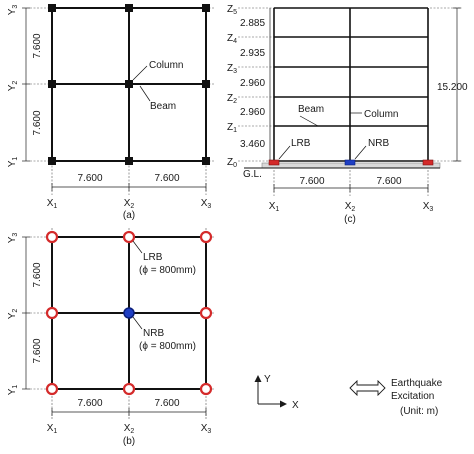 The image size is (474, 454). What do you see at coordinates (167, 346) in the screenshot?
I see `nrb-diameter: (ϕ = 800mm)` at bounding box center [167, 346].